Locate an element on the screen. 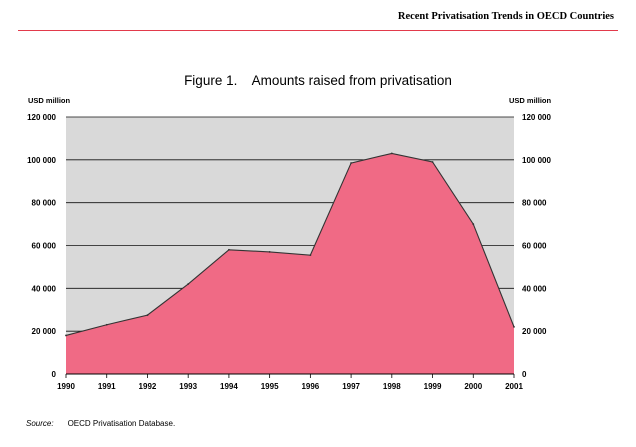 The height and width of the screenshot is (447, 636). data-point-1991 is located at coordinates (106, 324).